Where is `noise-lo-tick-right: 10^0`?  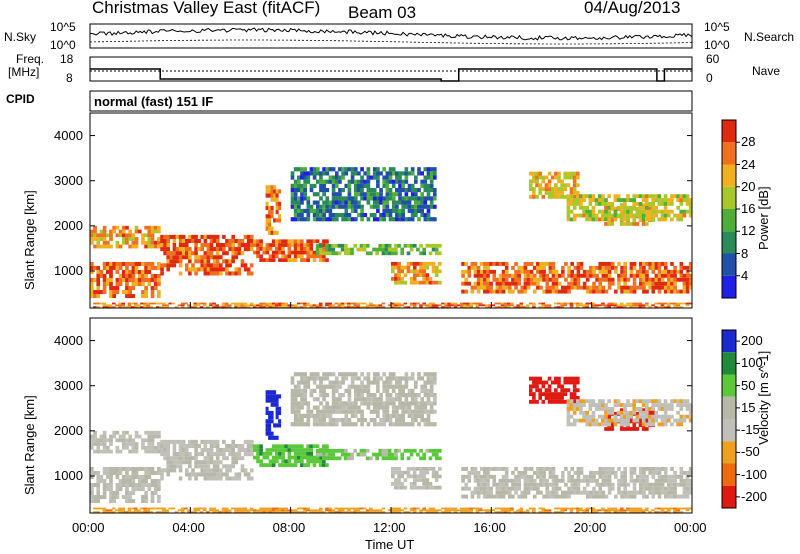 noise-lo-tick-right: 10^0 is located at coordinates (717, 45).